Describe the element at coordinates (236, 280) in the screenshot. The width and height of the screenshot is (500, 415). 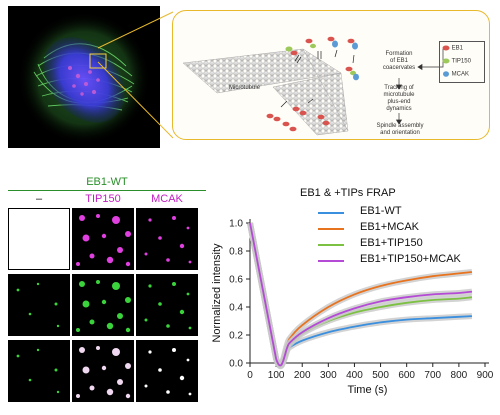
I see `y-tick-label: 0.6` at that location.